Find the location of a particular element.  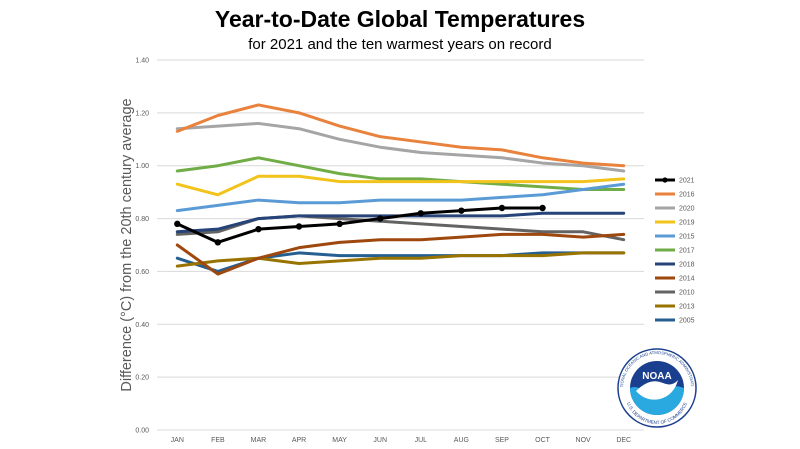

y-tick-label: 1.20 is located at coordinates (142, 113).